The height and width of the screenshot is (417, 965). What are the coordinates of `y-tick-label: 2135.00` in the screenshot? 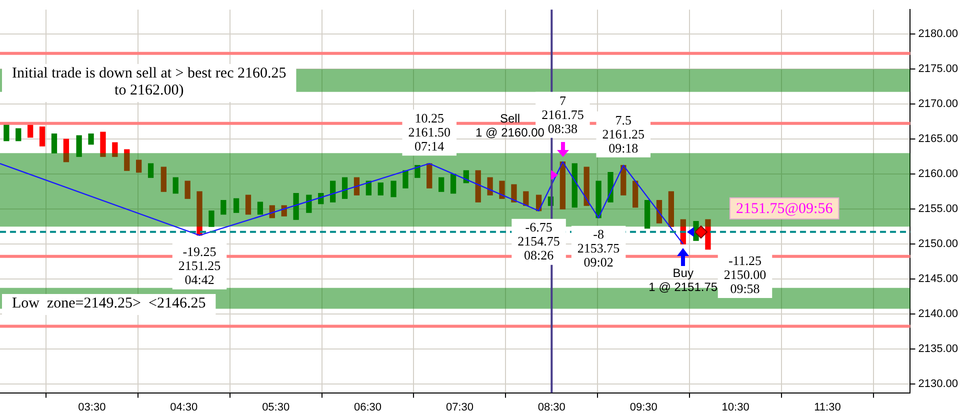 It's located at (938, 349).